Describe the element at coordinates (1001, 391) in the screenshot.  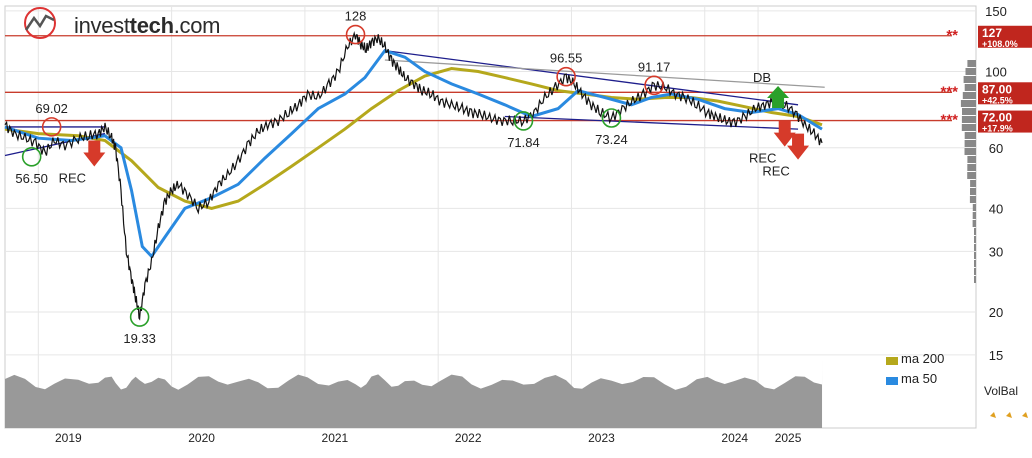
I see `volume-balance-label: VolBal` at that location.